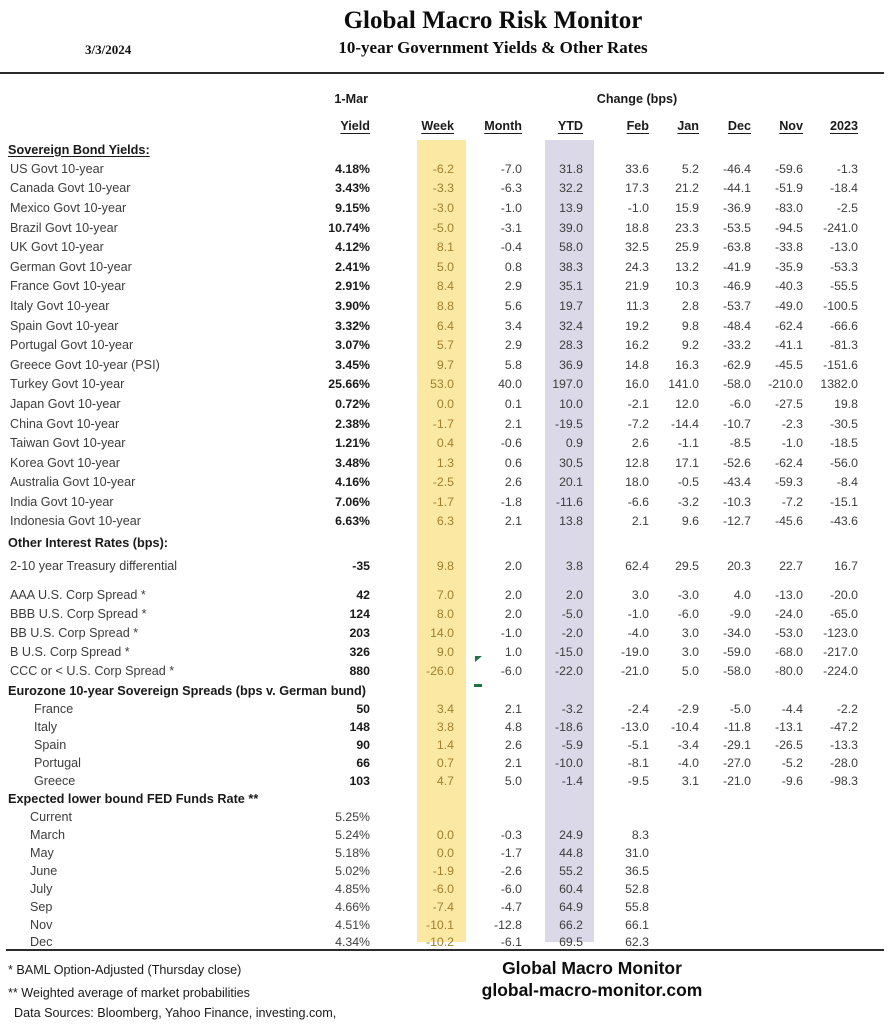 This screenshot has width=892, height=1024. Describe the element at coordinates (513, 403) in the screenshot. I see `cell-month: 0.1` at that location.